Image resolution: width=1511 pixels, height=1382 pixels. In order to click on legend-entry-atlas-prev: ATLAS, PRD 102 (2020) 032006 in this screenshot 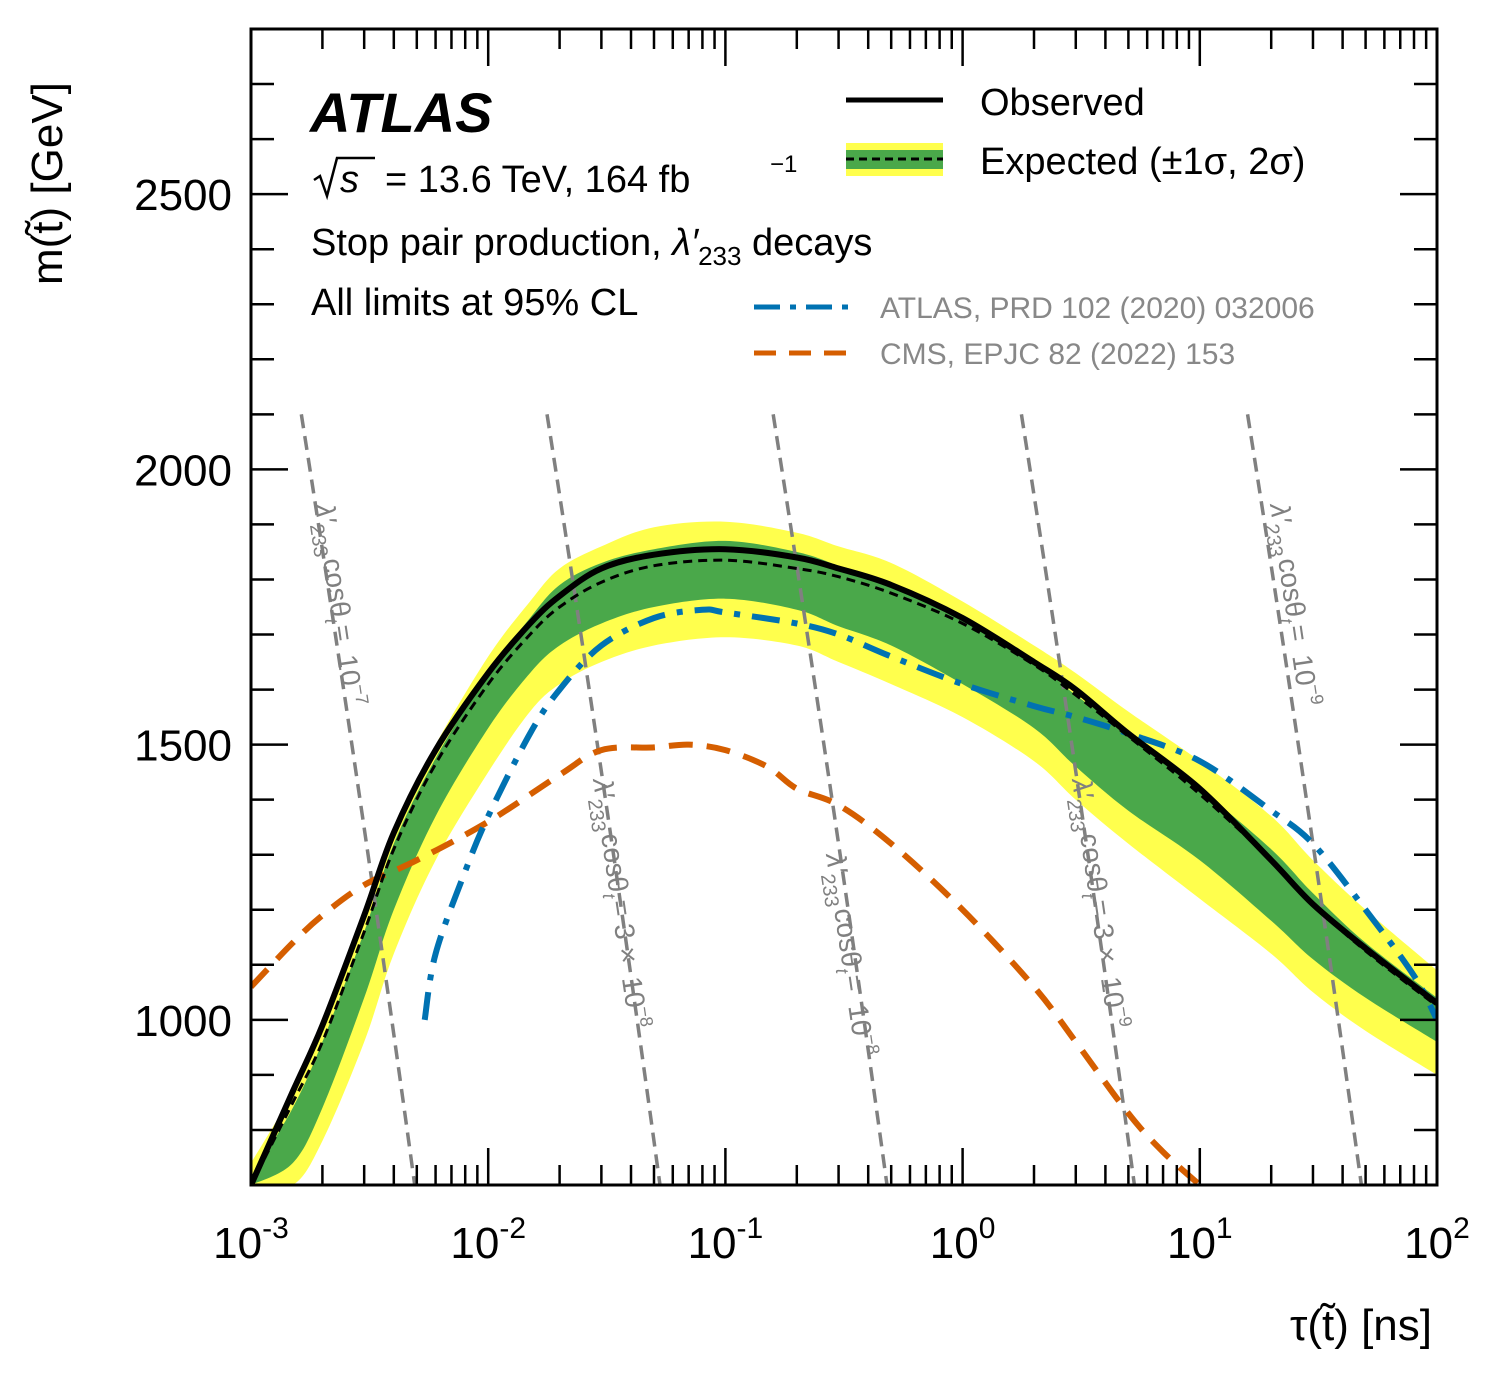, I will do `click(1034, 308)`.